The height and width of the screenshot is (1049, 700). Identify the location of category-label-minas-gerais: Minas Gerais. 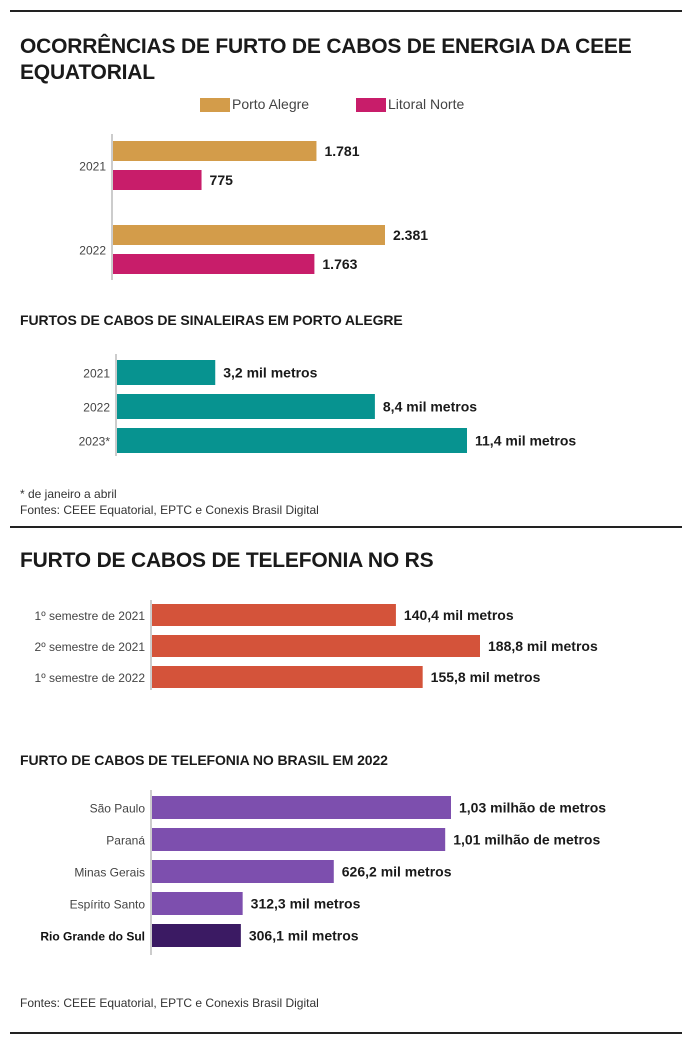
(109, 873).